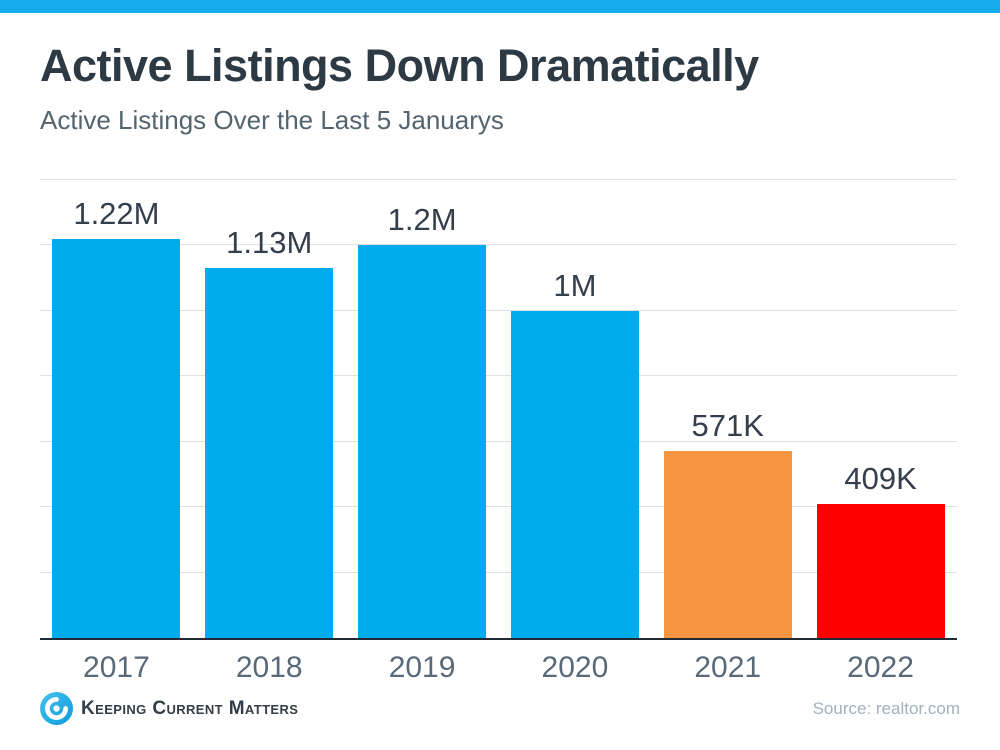 This screenshot has width=1000, height=750. Describe the element at coordinates (880, 667) in the screenshot. I see `x-axis-tick-label: 2022` at that location.